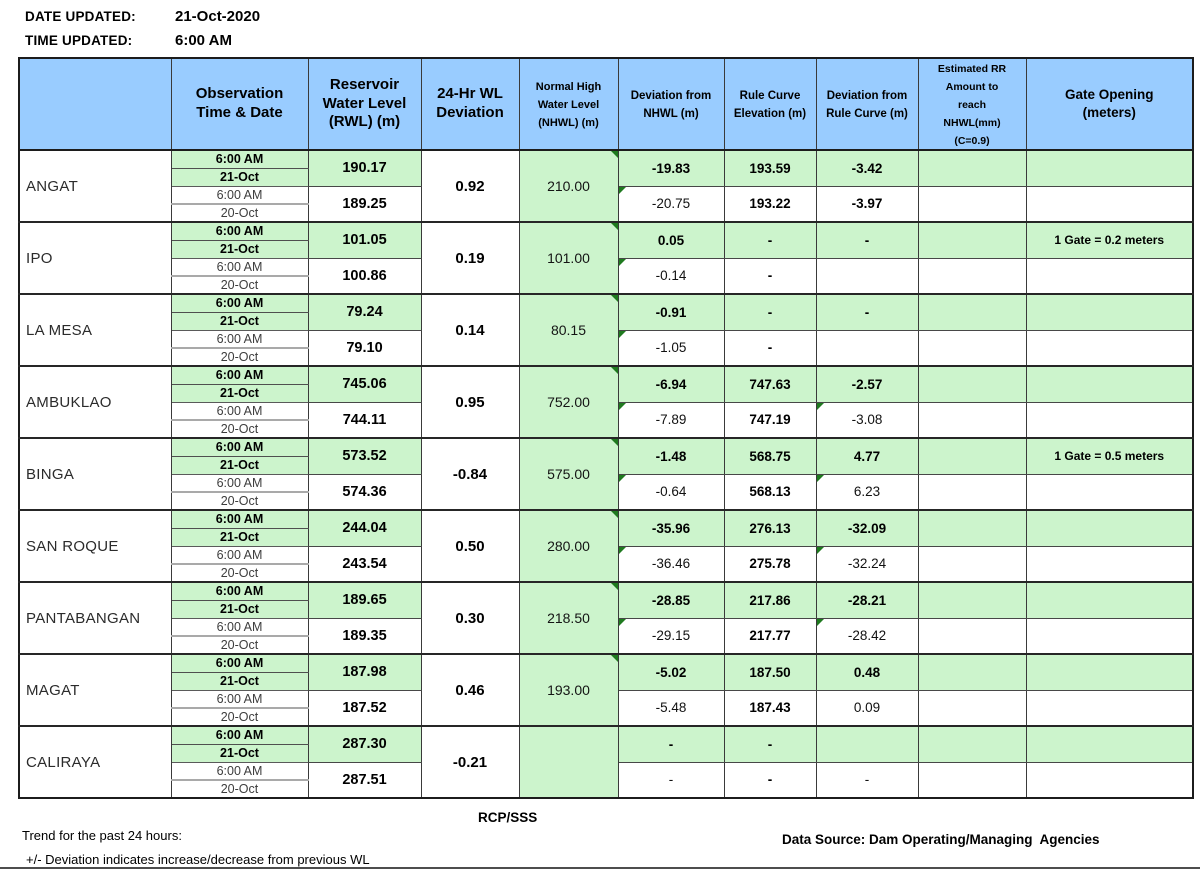 This screenshot has height=872, width=1200. What do you see at coordinates (770, 420) in the screenshot?
I see `rule-curve-previous-cell-text: 747.19` at bounding box center [770, 420].